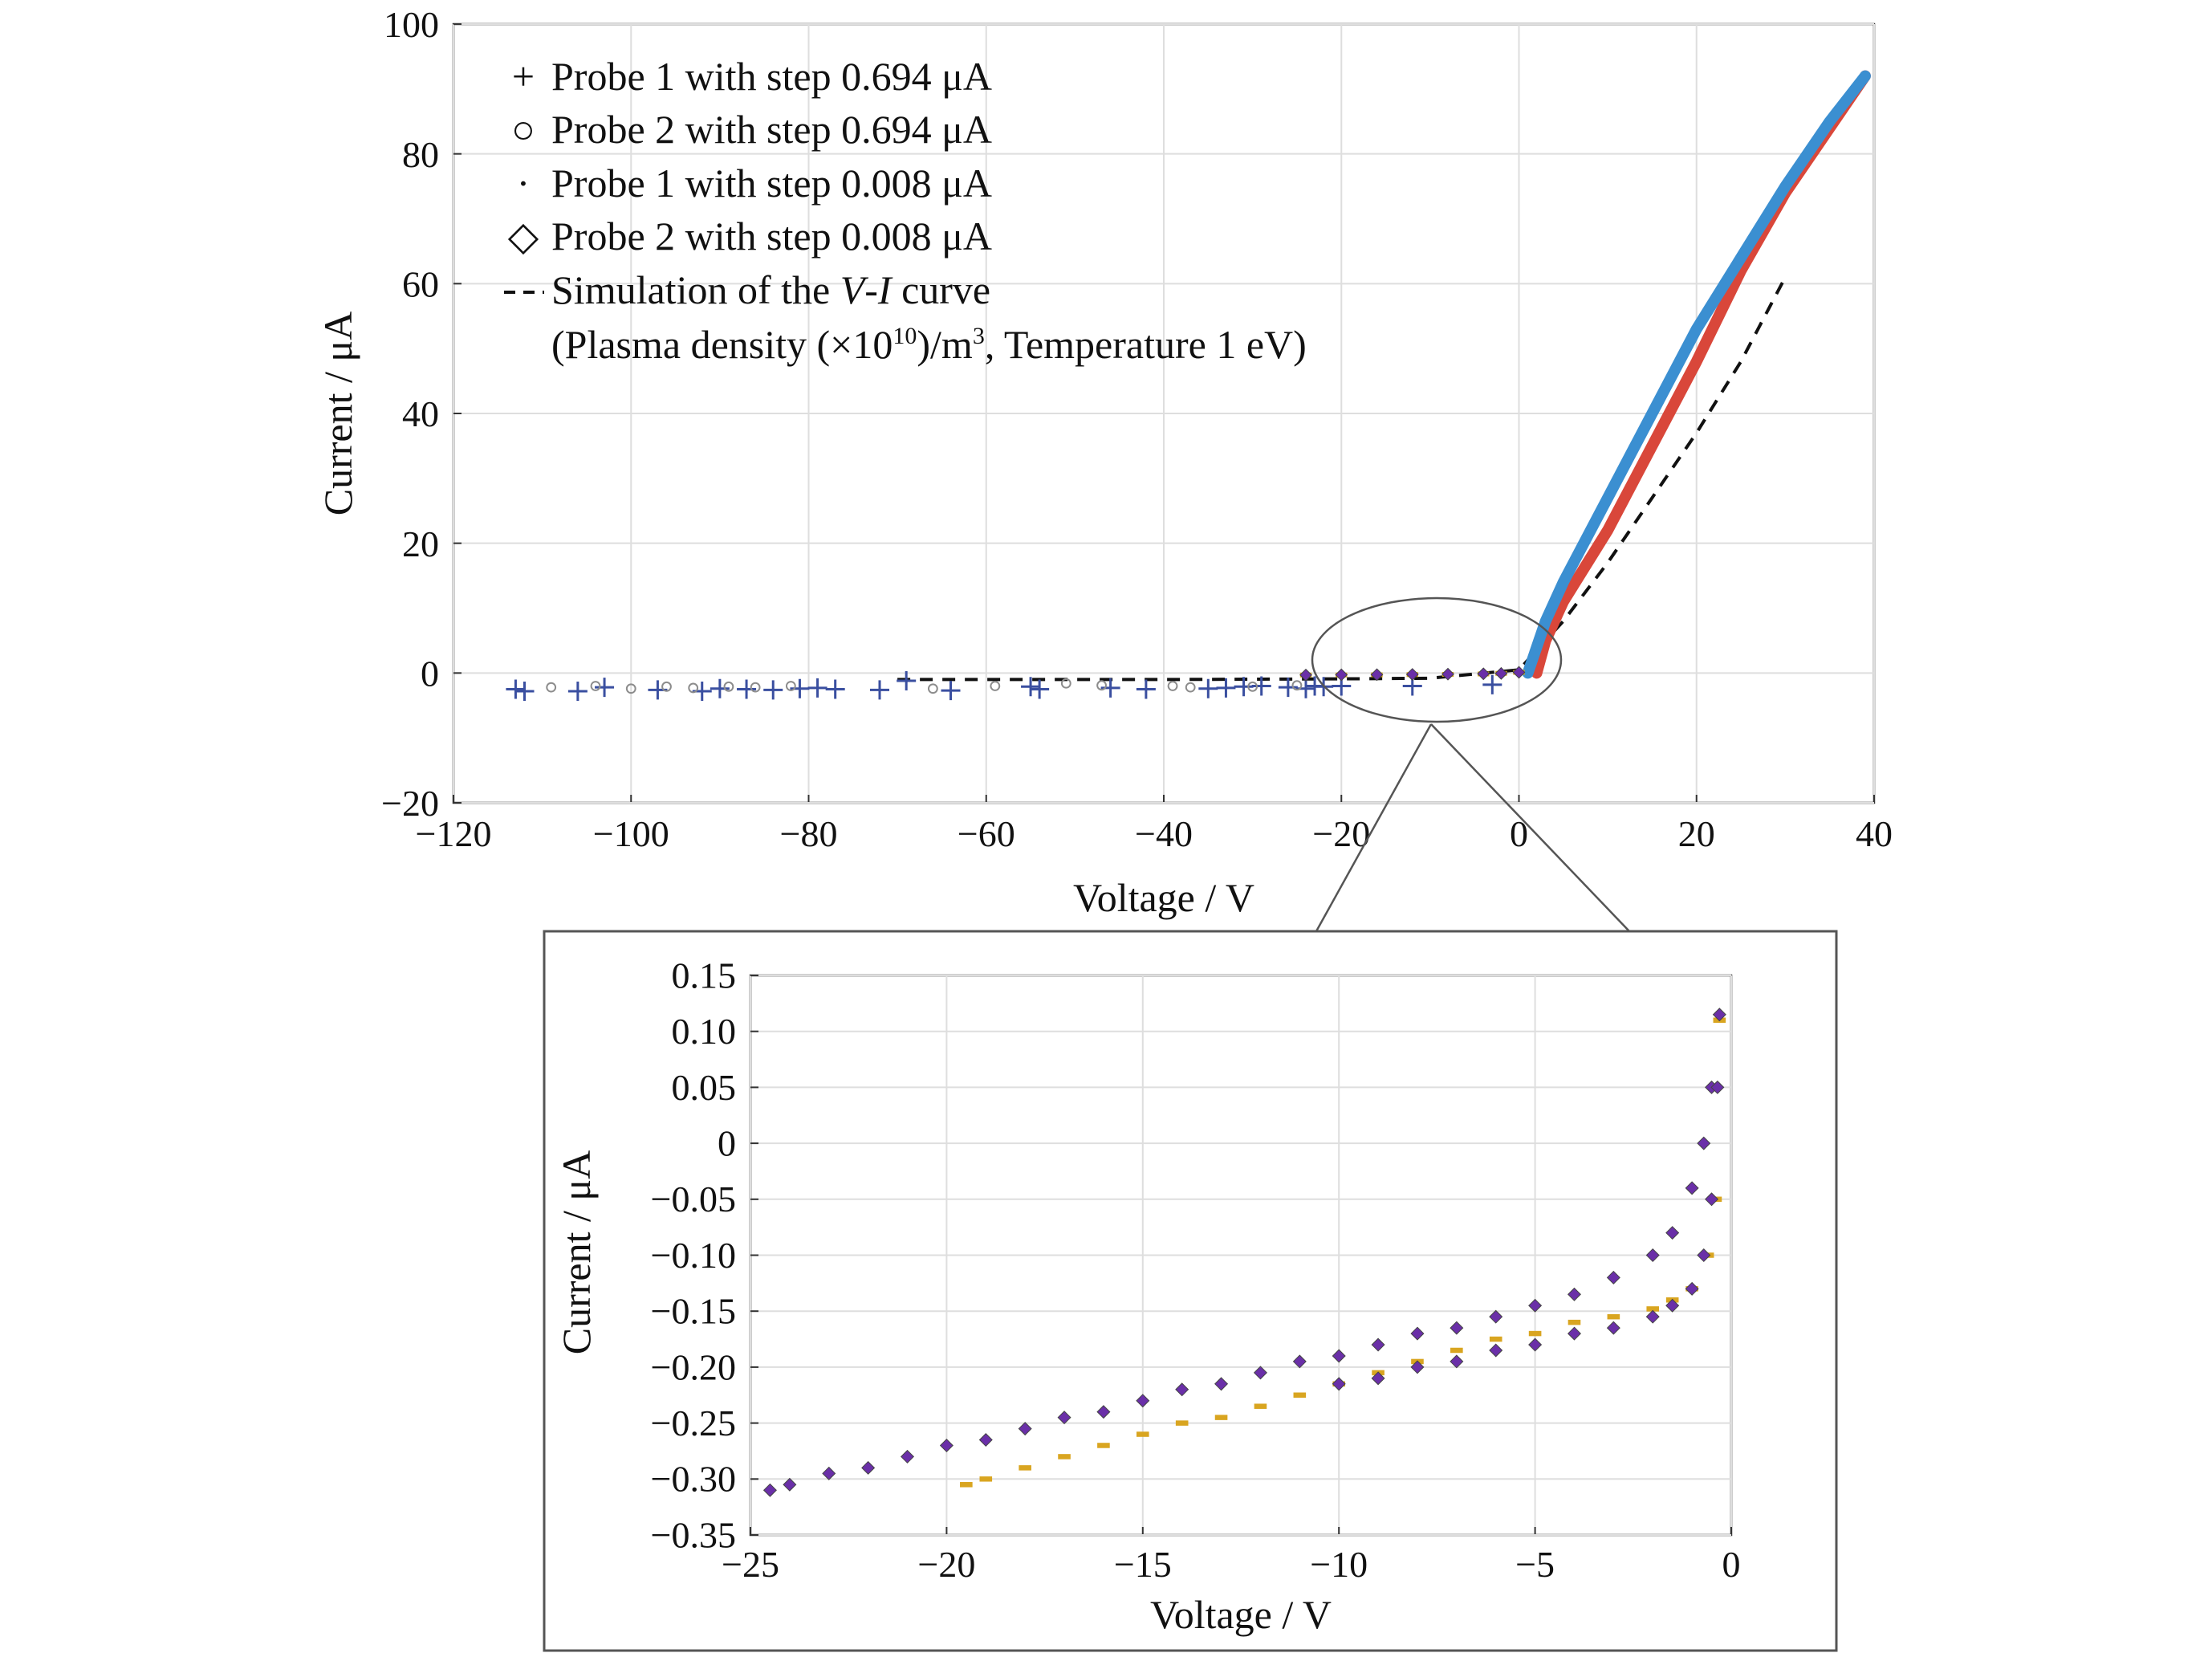 This screenshot has width=2212, height=1653. Describe the element at coordinates (1696, 375) in the screenshot. I see `main-fit-lines` at that location.